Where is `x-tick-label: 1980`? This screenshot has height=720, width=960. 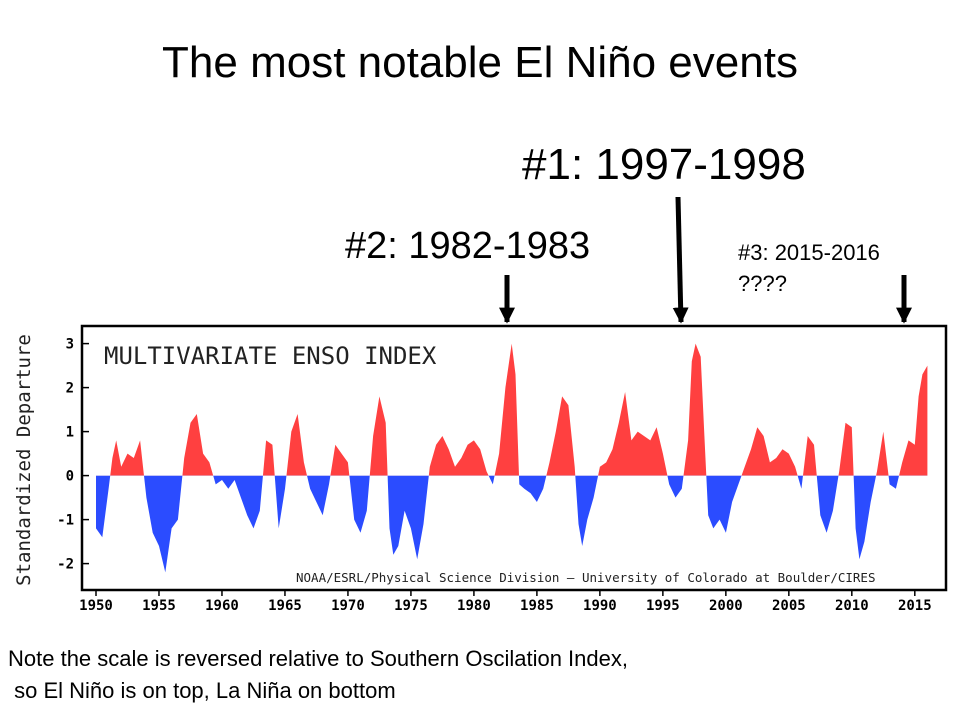 x-tick-label: 1980 is located at coordinates (474, 606).